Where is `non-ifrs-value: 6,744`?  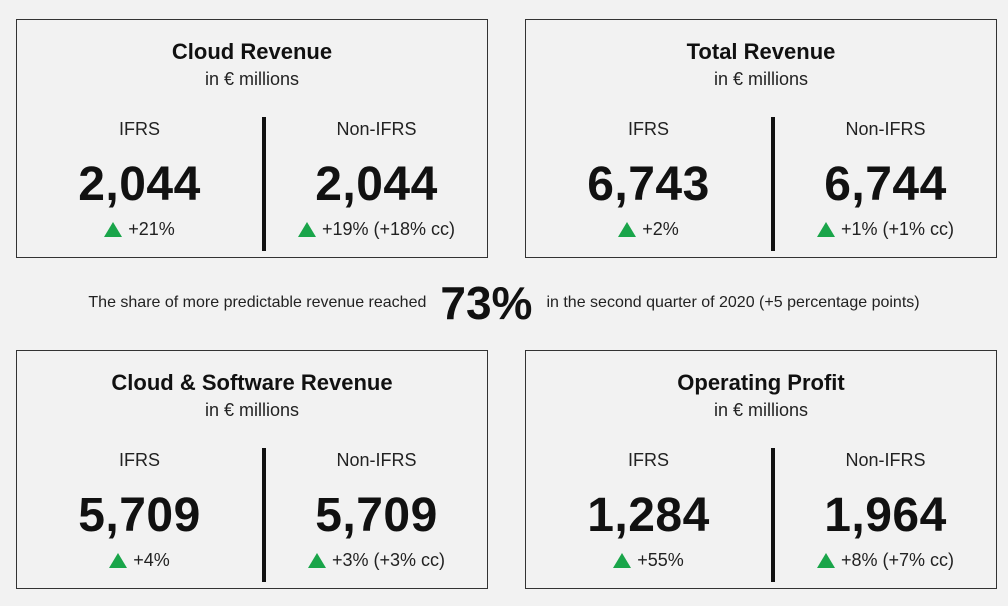
non-ifrs-value: 6,744 is located at coordinates (885, 184).